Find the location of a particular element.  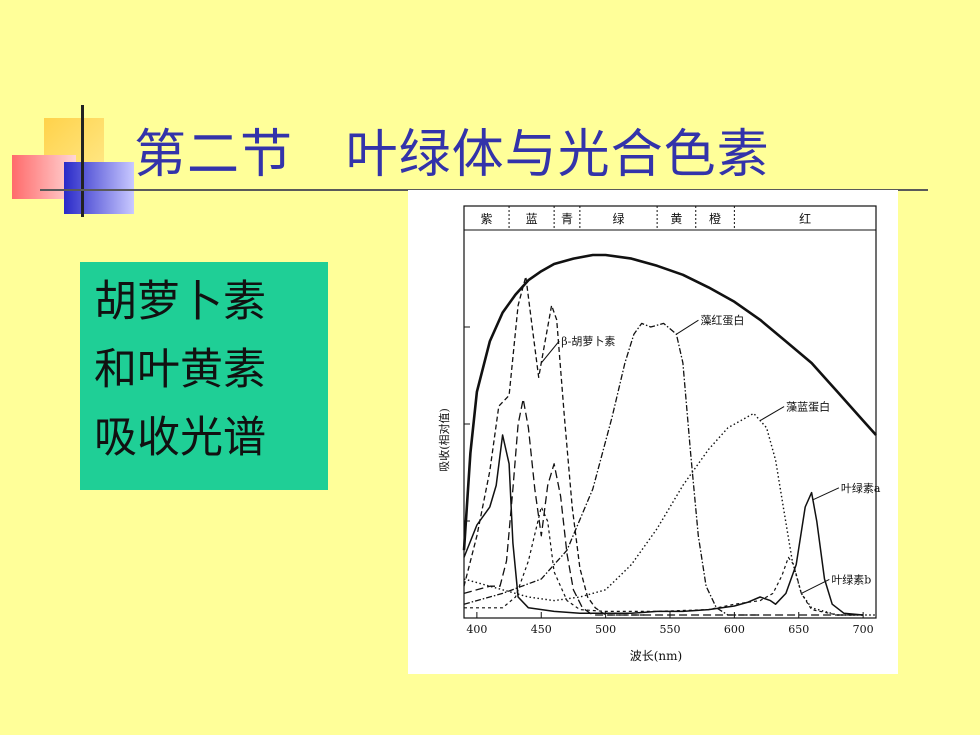

series-label: 叶绿素b is located at coordinates (851, 579).